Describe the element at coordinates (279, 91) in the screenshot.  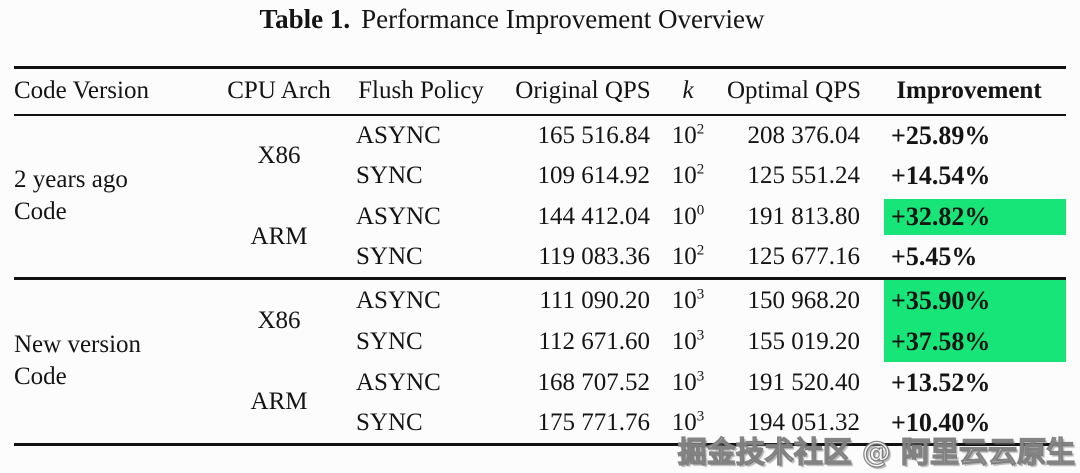
I see `col-header-cpu-arch: CPU Arch` at that location.